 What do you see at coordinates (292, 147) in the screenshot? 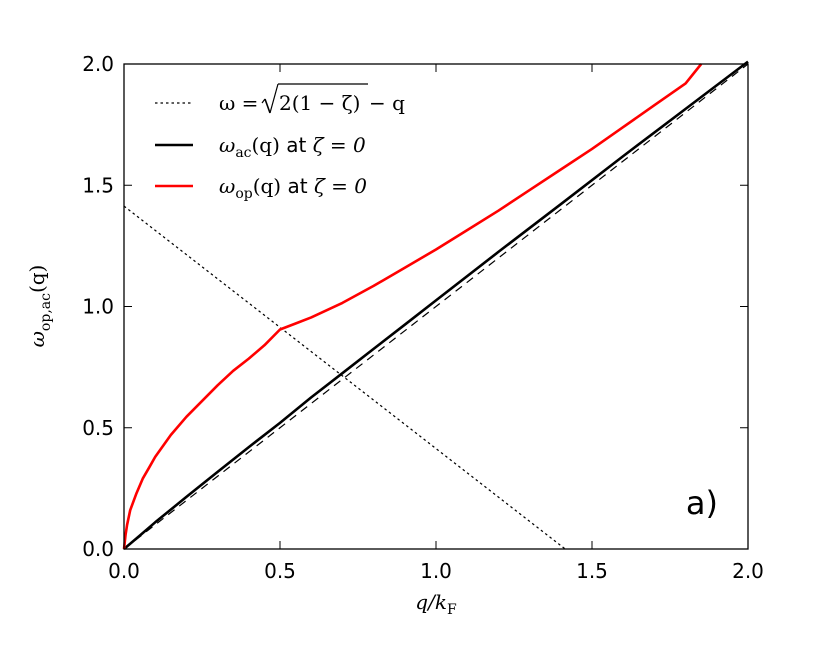
I see `legend-label-acoustic: ωac(q) at ζ = 0` at bounding box center [292, 147].